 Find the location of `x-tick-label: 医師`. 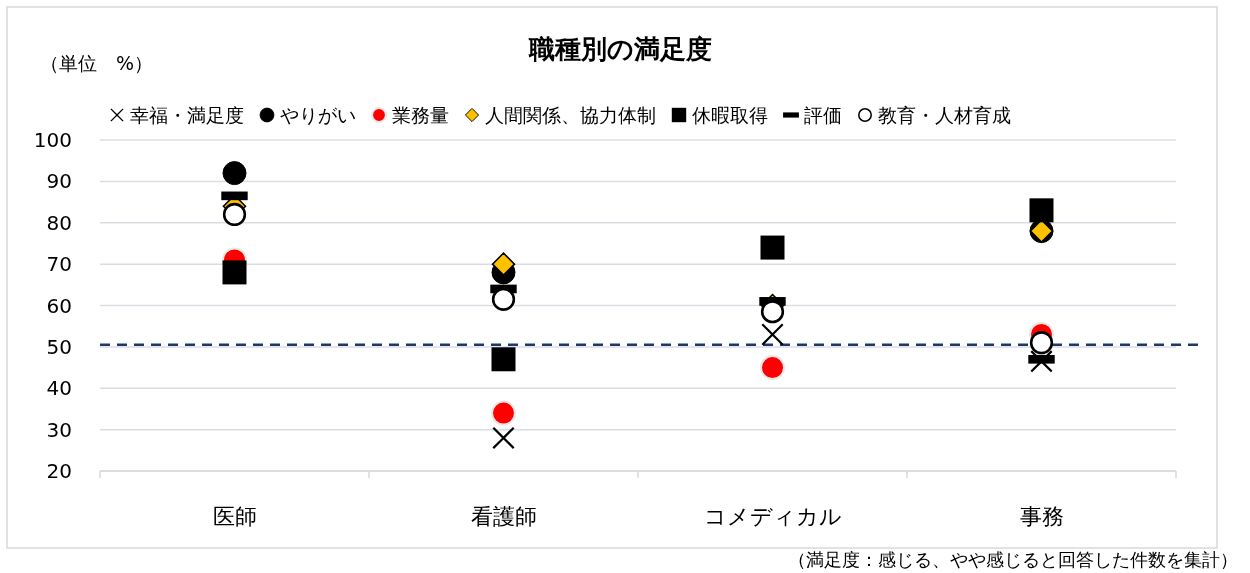

x-tick-label: 医師 is located at coordinates (234, 516).